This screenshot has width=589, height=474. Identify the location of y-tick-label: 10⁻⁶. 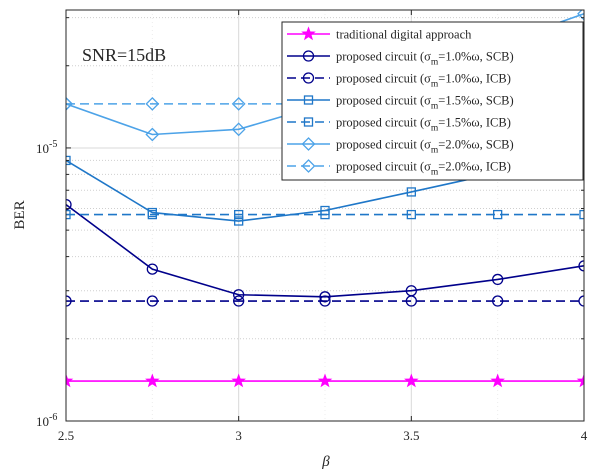
(46, 420).